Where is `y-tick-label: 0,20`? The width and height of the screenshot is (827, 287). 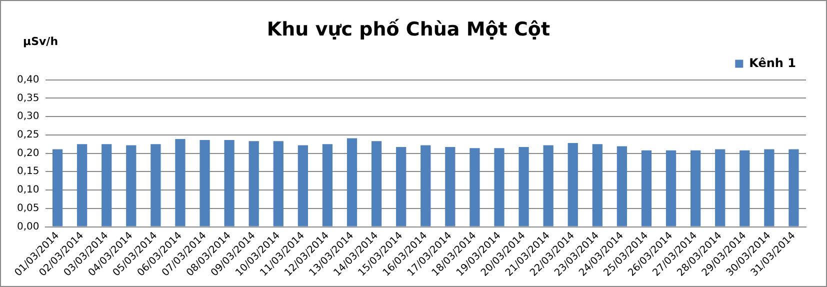
y-tick-label: 0,20 is located at coordinates (28, 153).